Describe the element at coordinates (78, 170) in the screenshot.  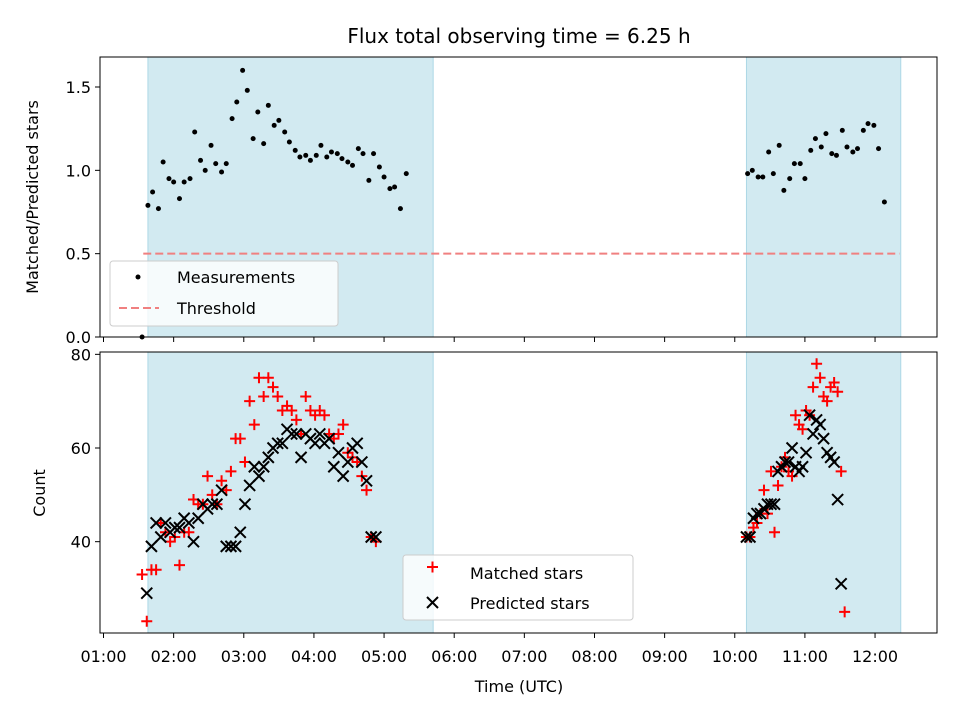
I see `top-y-tick-label: 1.0` at that location.